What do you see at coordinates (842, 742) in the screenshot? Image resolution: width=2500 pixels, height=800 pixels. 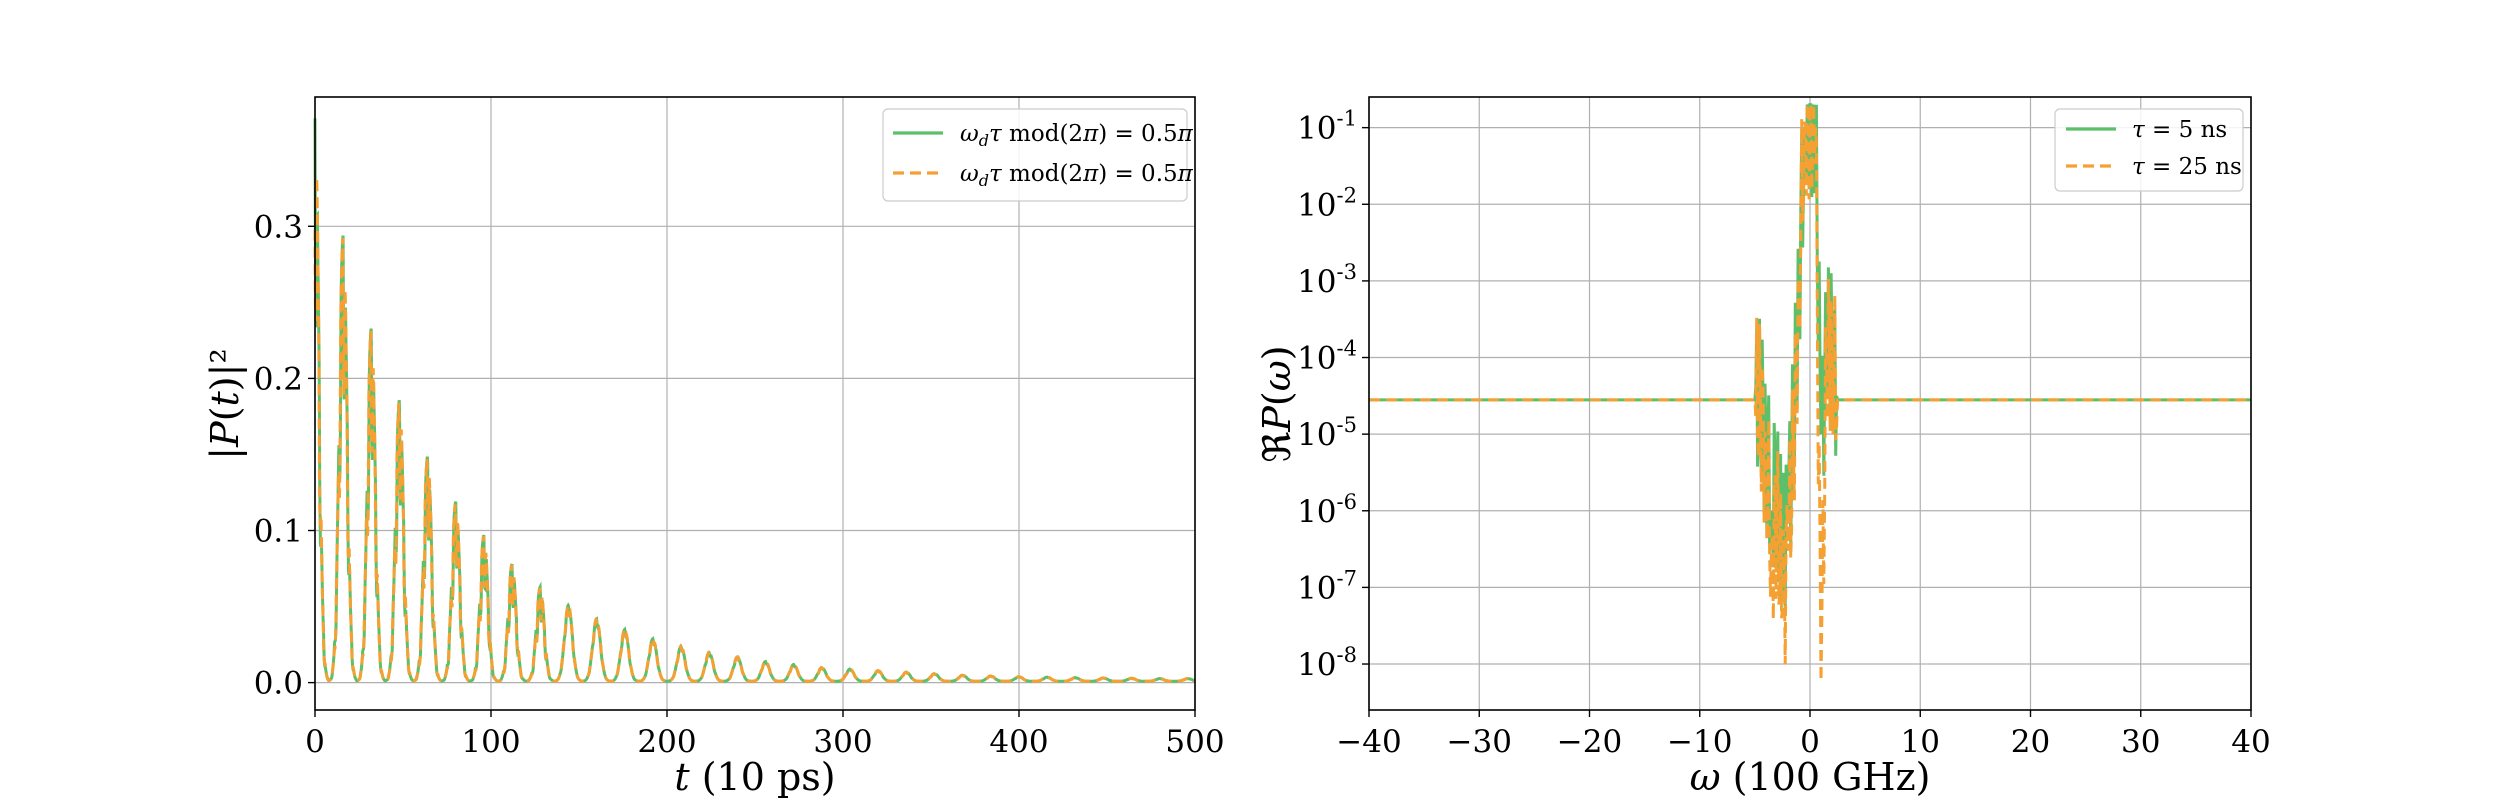 I see `left-x-tick-label: 300` at bounding box center [842, 742].